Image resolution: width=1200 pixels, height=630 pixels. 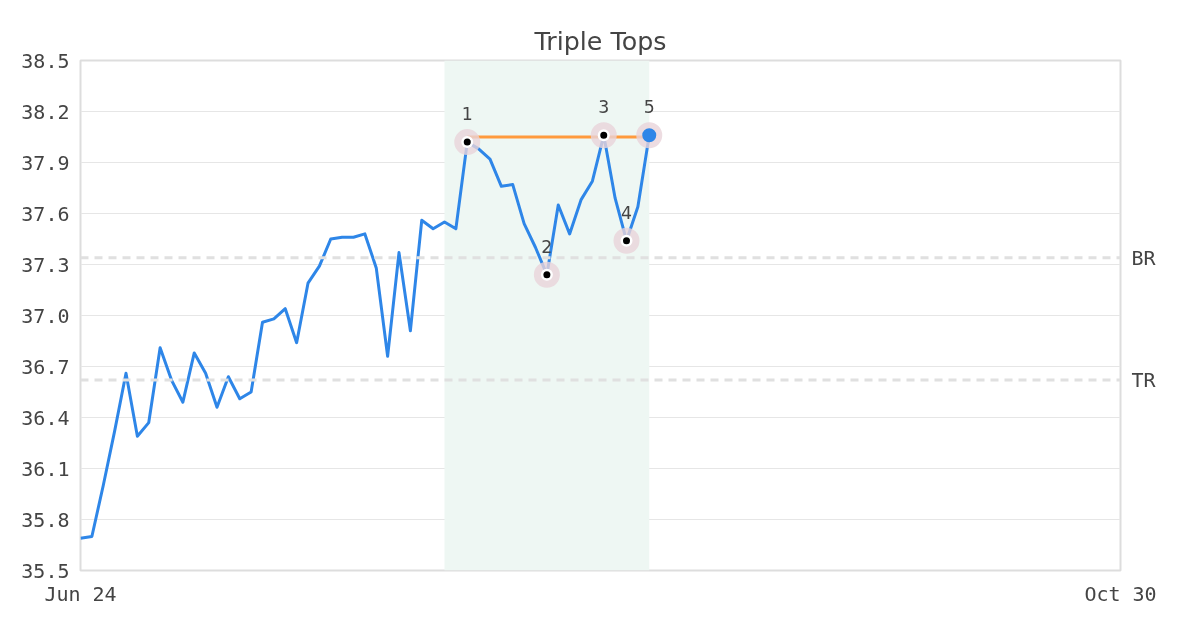 What do you see at coordinates (649, 107) in the screenshot?
I see `annotation: 5` at bounding box center [649, 107].